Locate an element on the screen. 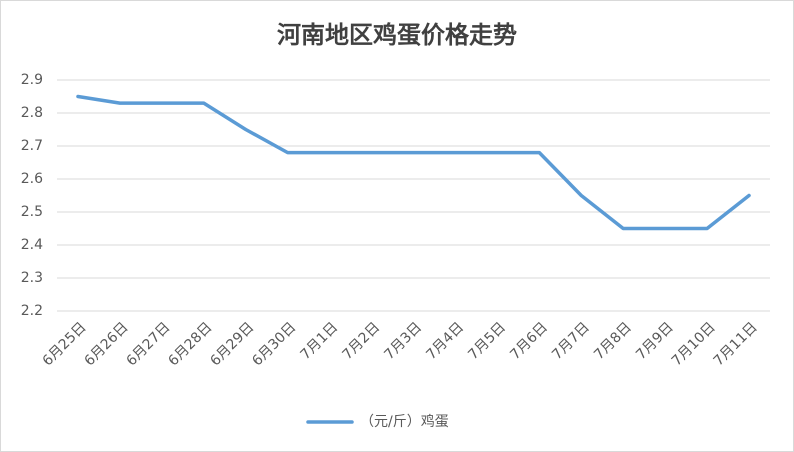  y-tick-label: 2.8 is located at coordinates (32, 113).